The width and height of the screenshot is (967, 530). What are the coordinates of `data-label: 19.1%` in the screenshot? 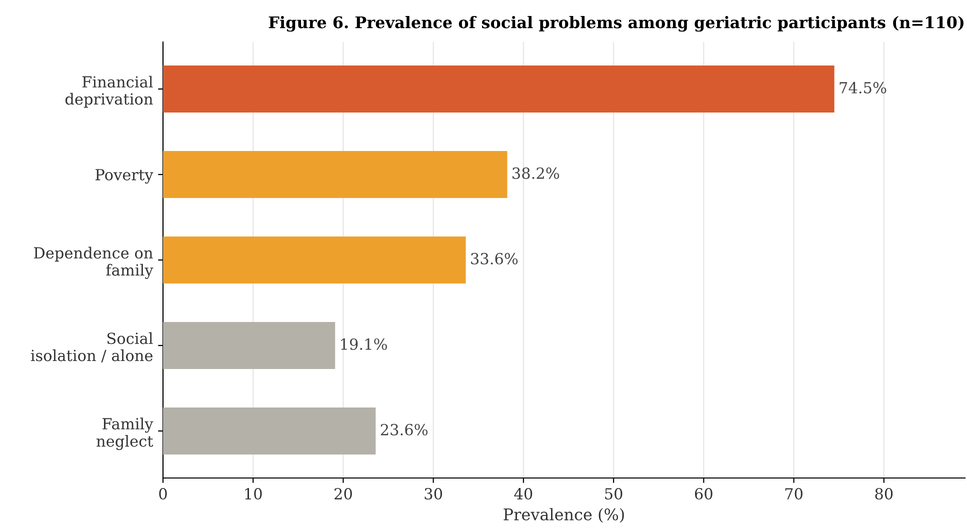 It's located at (364, 344).